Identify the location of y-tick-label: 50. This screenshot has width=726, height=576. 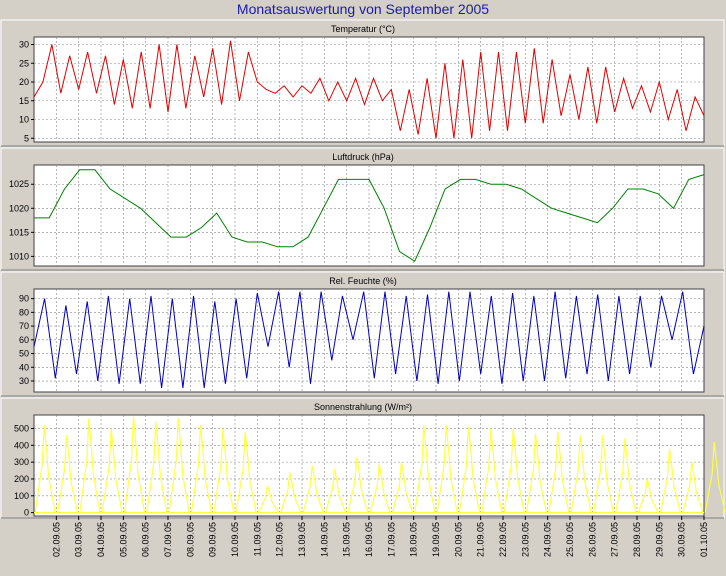
(24, 354).